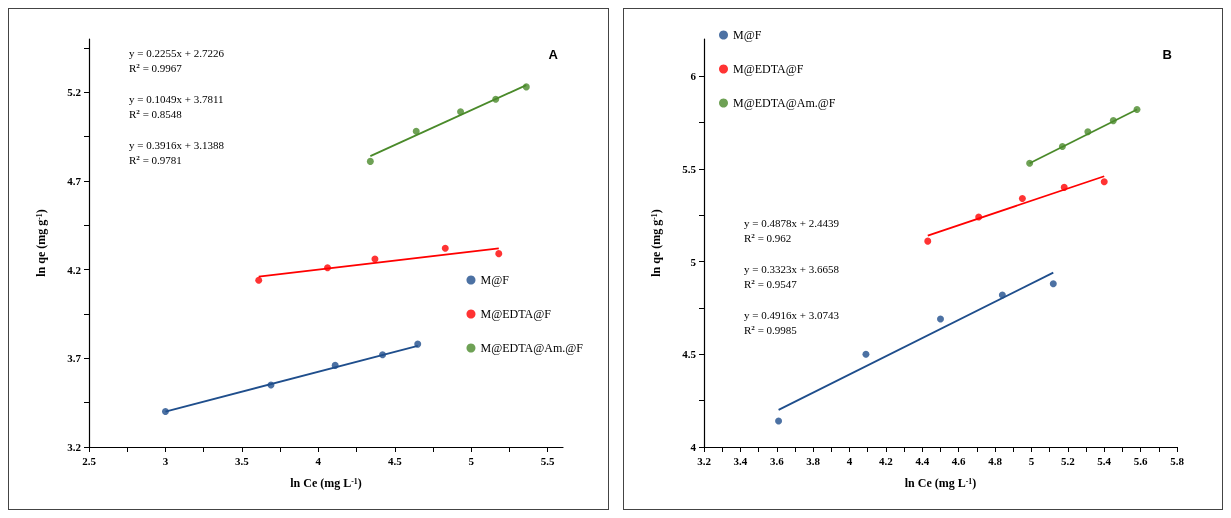 The height and width of the screenshot is (518, 1231). What do you see at coordinates (177, 144) in the screenshot?
I see `annotation: y = 0.3916x + 3.1388` at bounding box center [177, 144].